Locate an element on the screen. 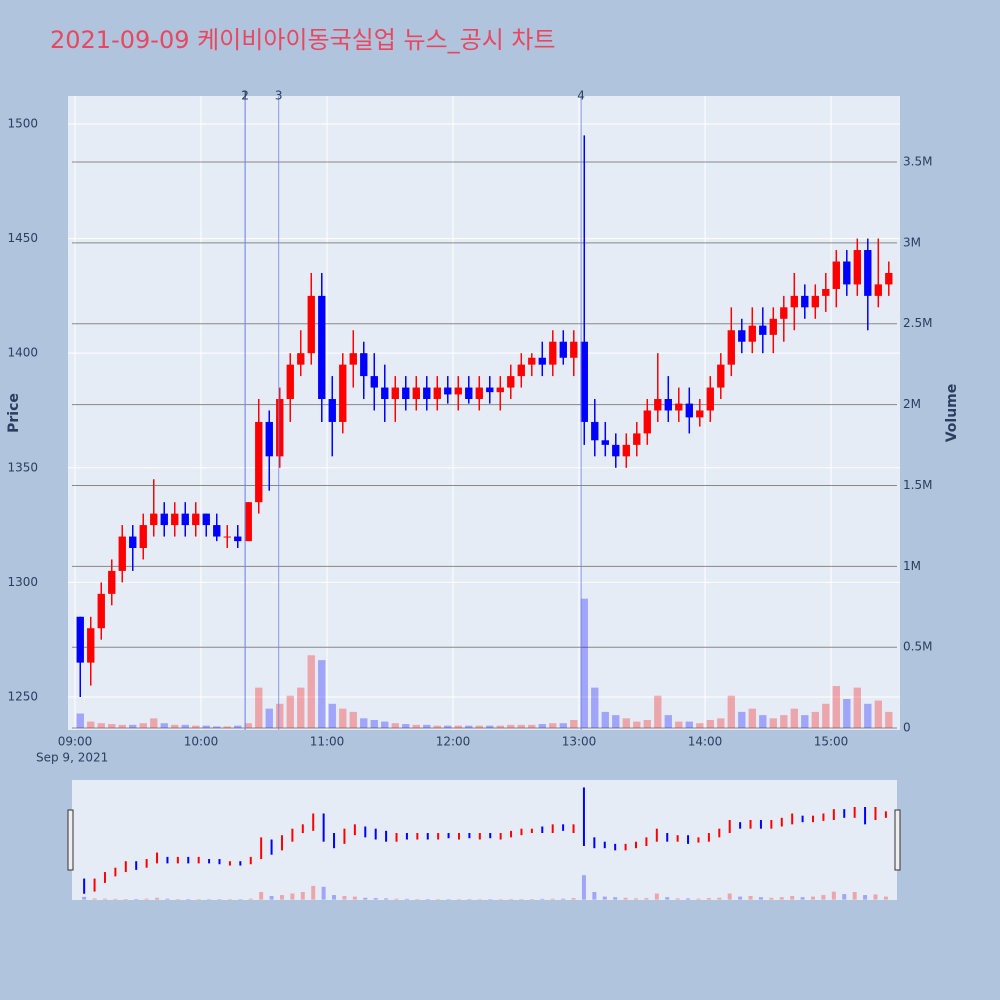 The width and height of the screenshot is (1000, 1000). y-tick-label: 1500 is located at coordinates (22, 123).